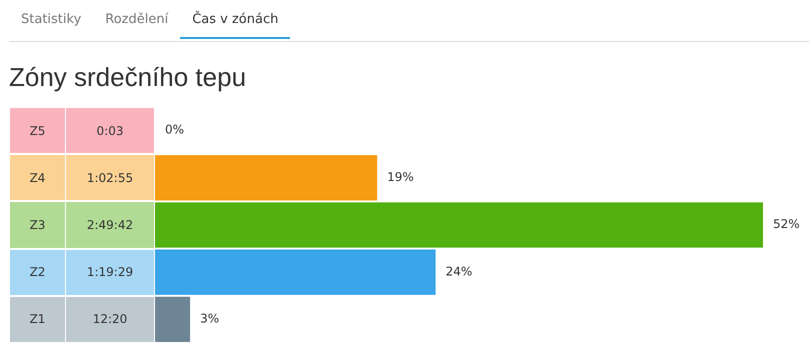 Image resolution: width=809 pixels, height=360 pixels. I want to click on y-tick-label: Z4, so click(37, 178).